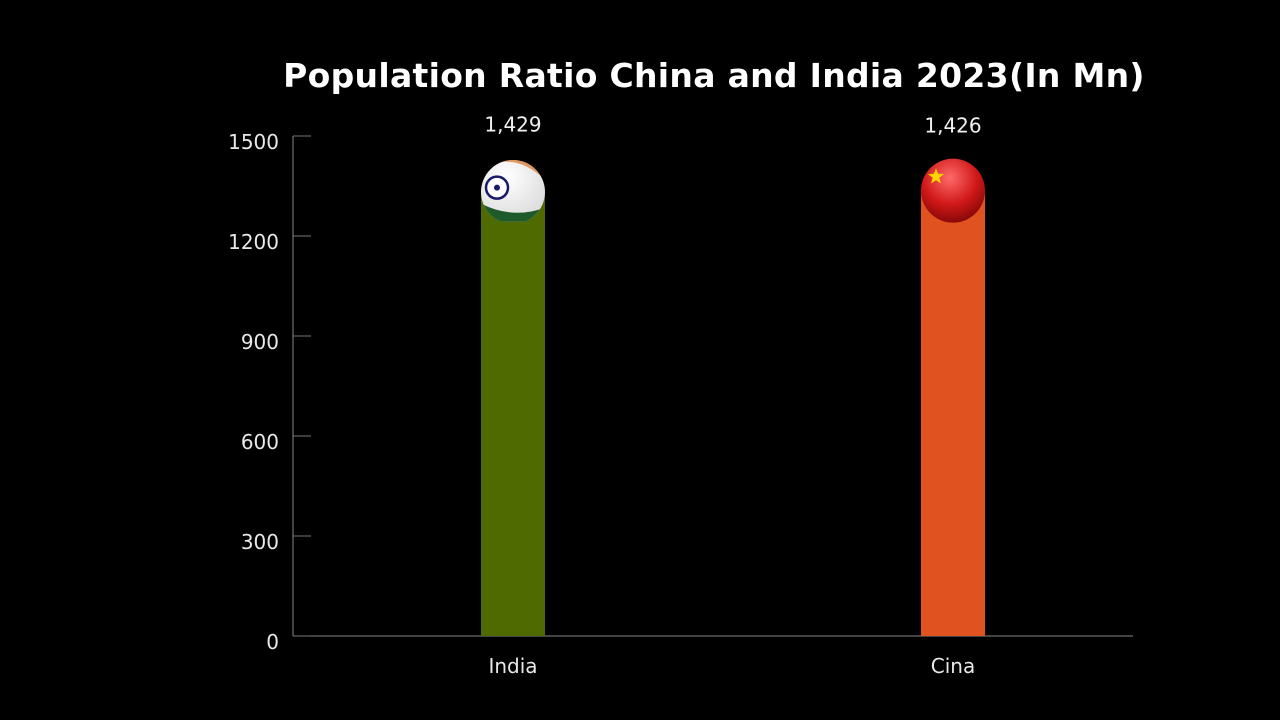 The width and height of the screenshot is (1280, 720). What do you see at coordinates (512, 125) in the screenshot?
I see `data-label: 1,429` at bounding box center [512, 125].